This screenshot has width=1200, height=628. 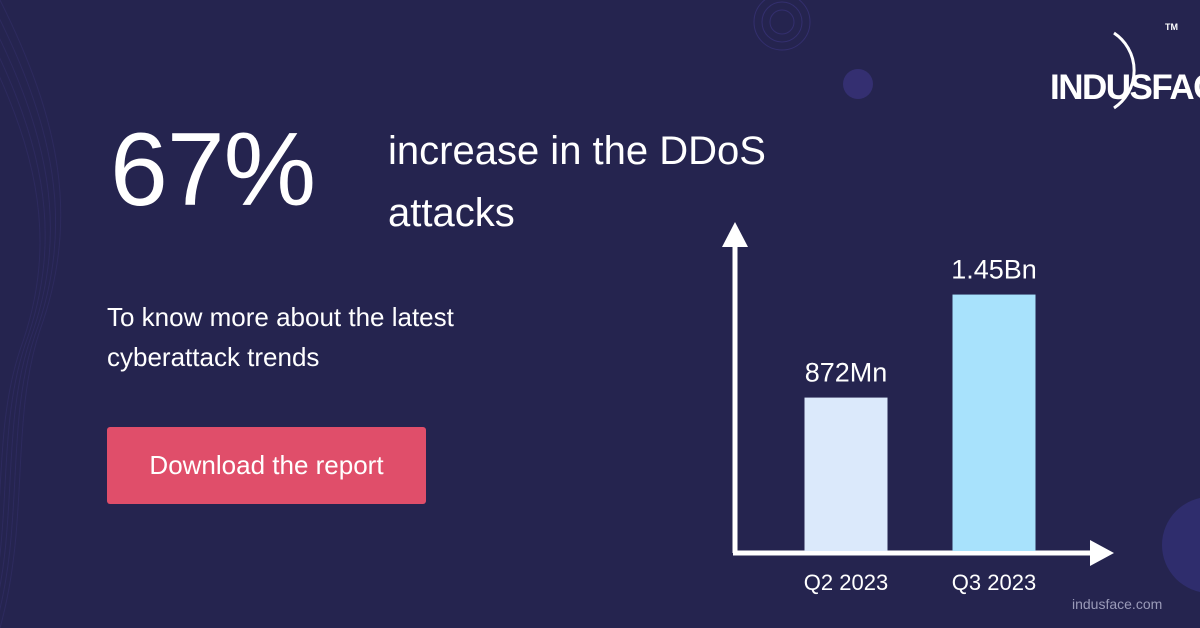 I want to click on trademark-symbol: TM, so click(x=1171, y=27).